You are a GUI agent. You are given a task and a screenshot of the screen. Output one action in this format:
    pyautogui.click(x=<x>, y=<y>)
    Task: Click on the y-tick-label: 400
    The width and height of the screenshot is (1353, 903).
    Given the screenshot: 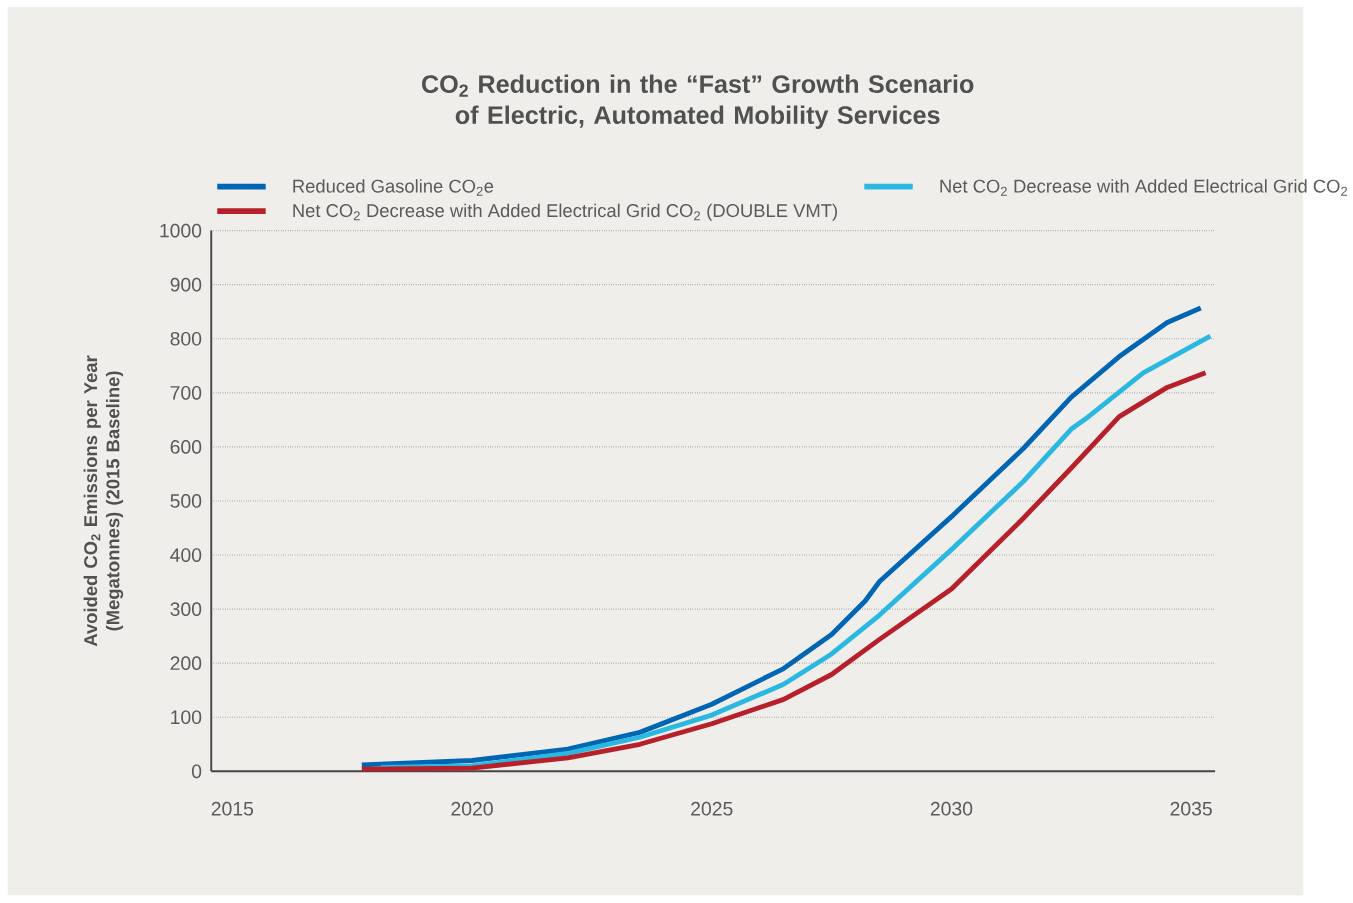 What is the action you would take?
    pyautogui.click(x=186, y=555)
    